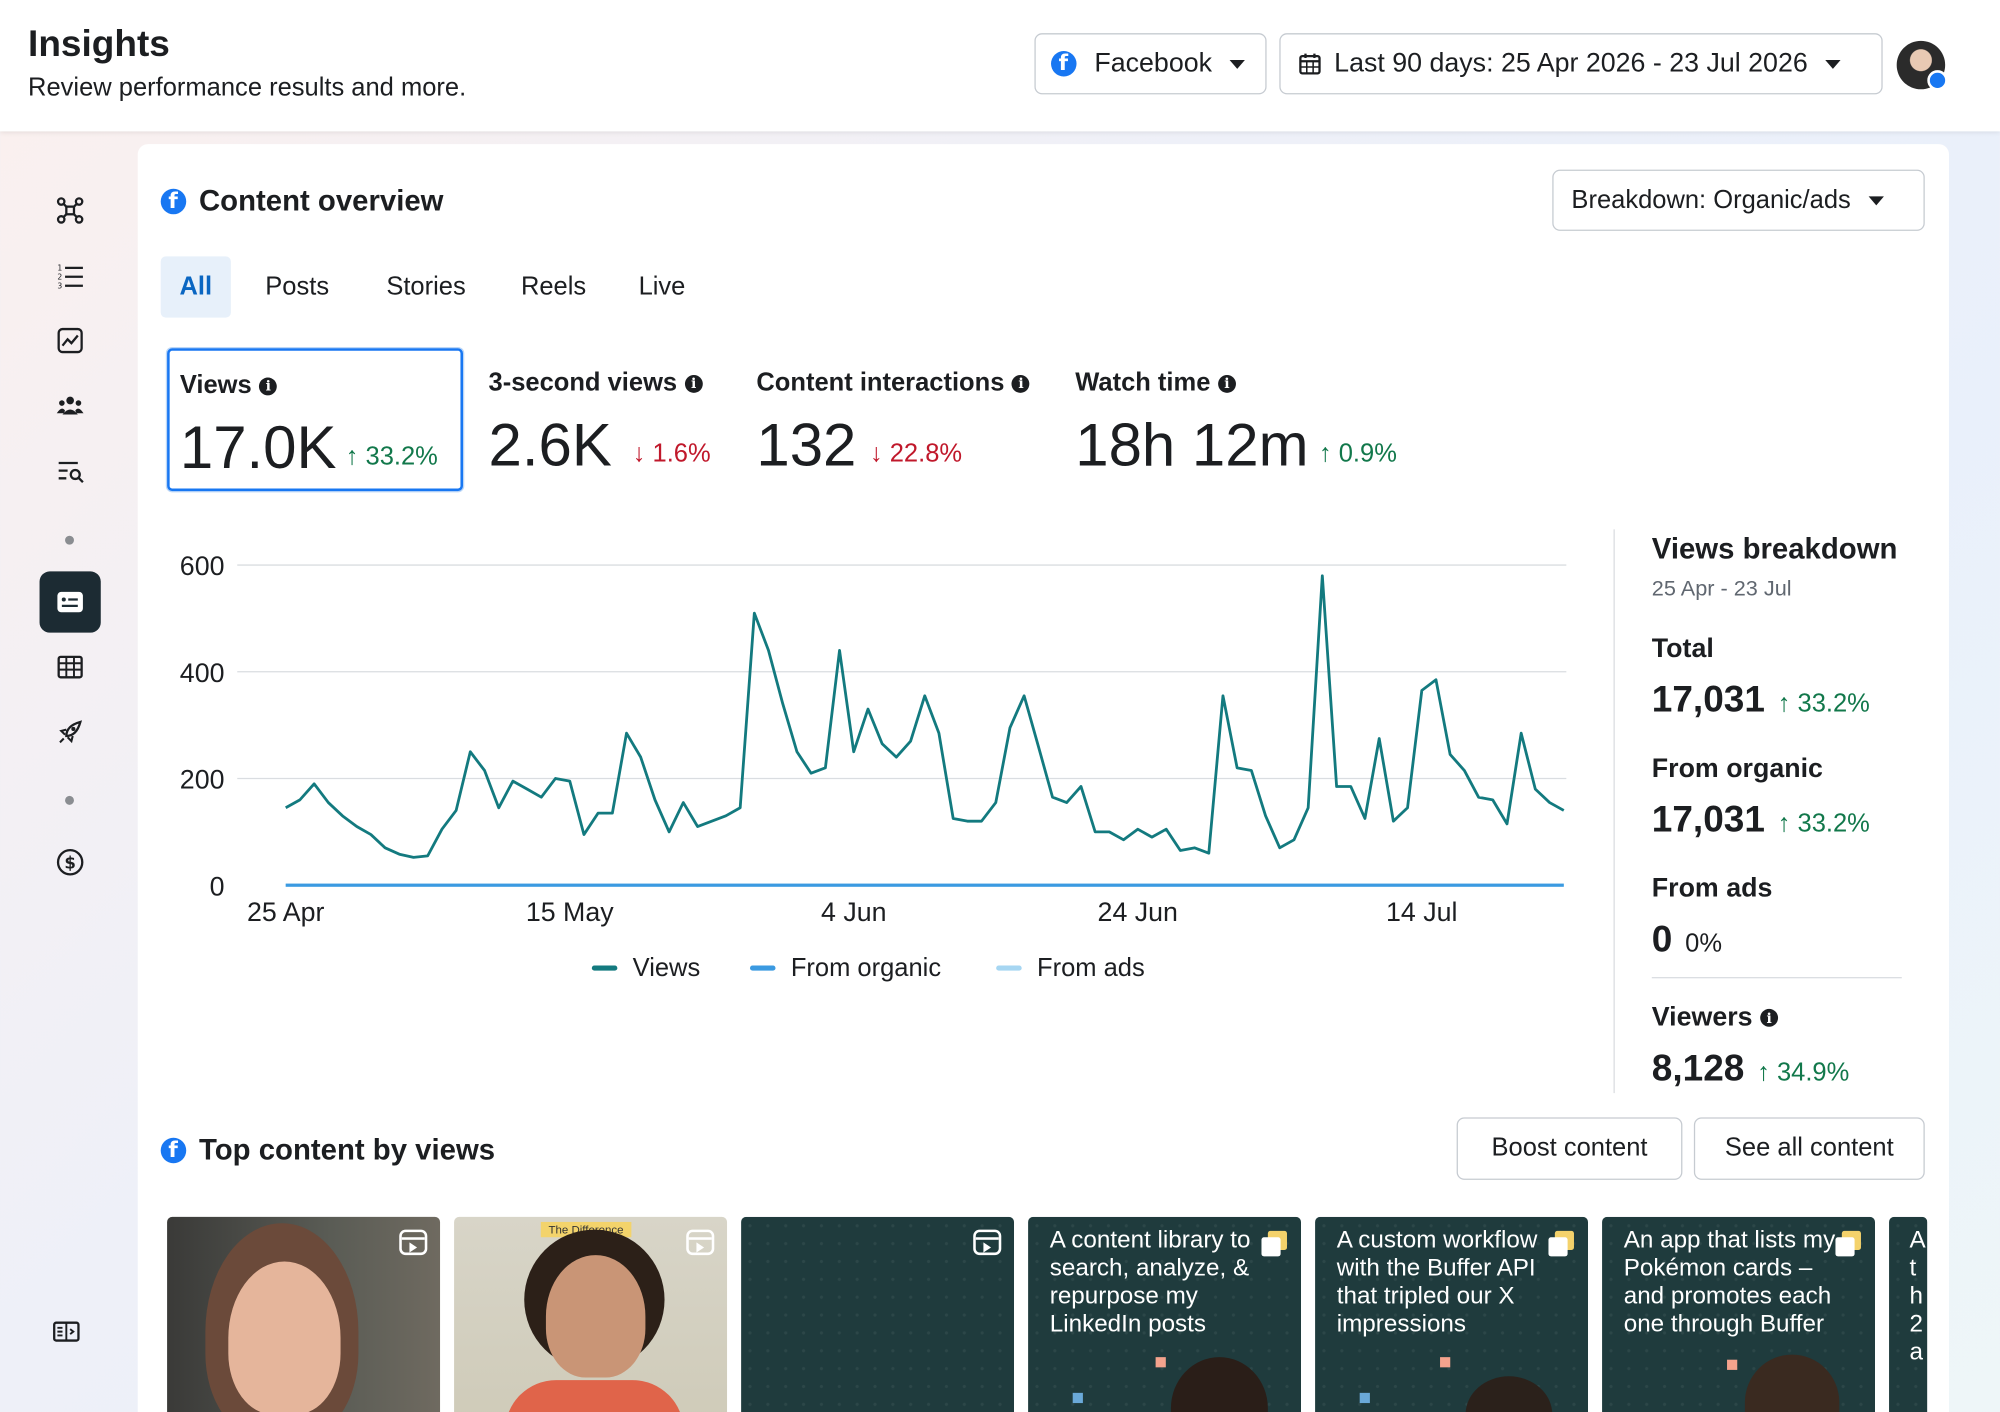 The height and width of the screenshot is (1412, 2000). Describe the element at coordinates (550, 444) in the screenshot. I see `metric-value: 2.6K` at that location.